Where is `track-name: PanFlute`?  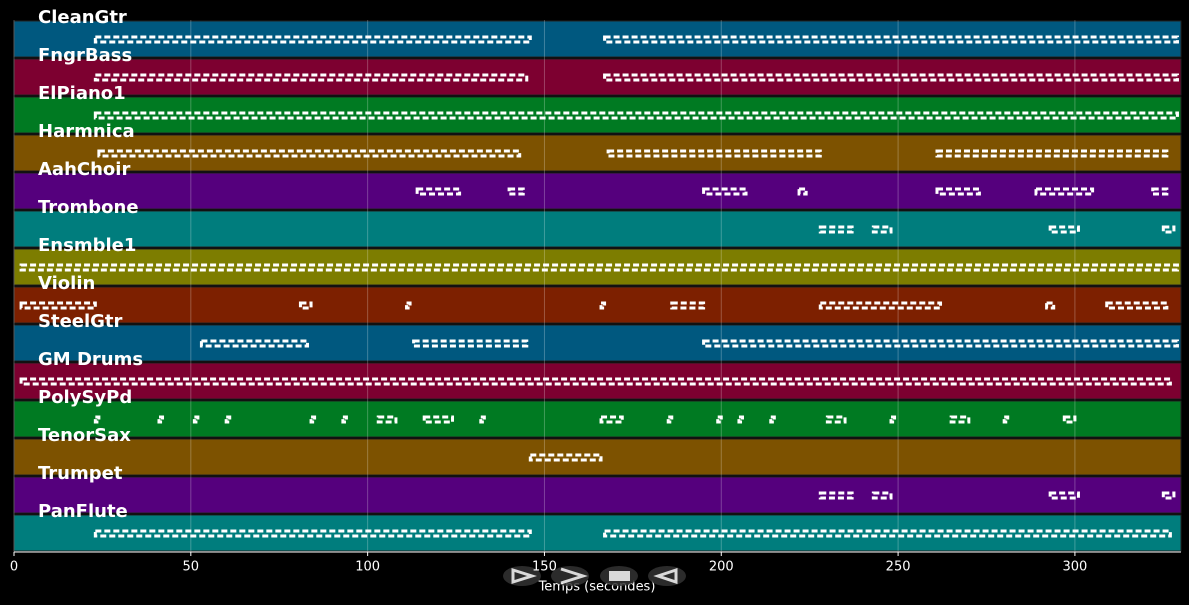 track-name: PanFlute is located at coordinates (83, 511).